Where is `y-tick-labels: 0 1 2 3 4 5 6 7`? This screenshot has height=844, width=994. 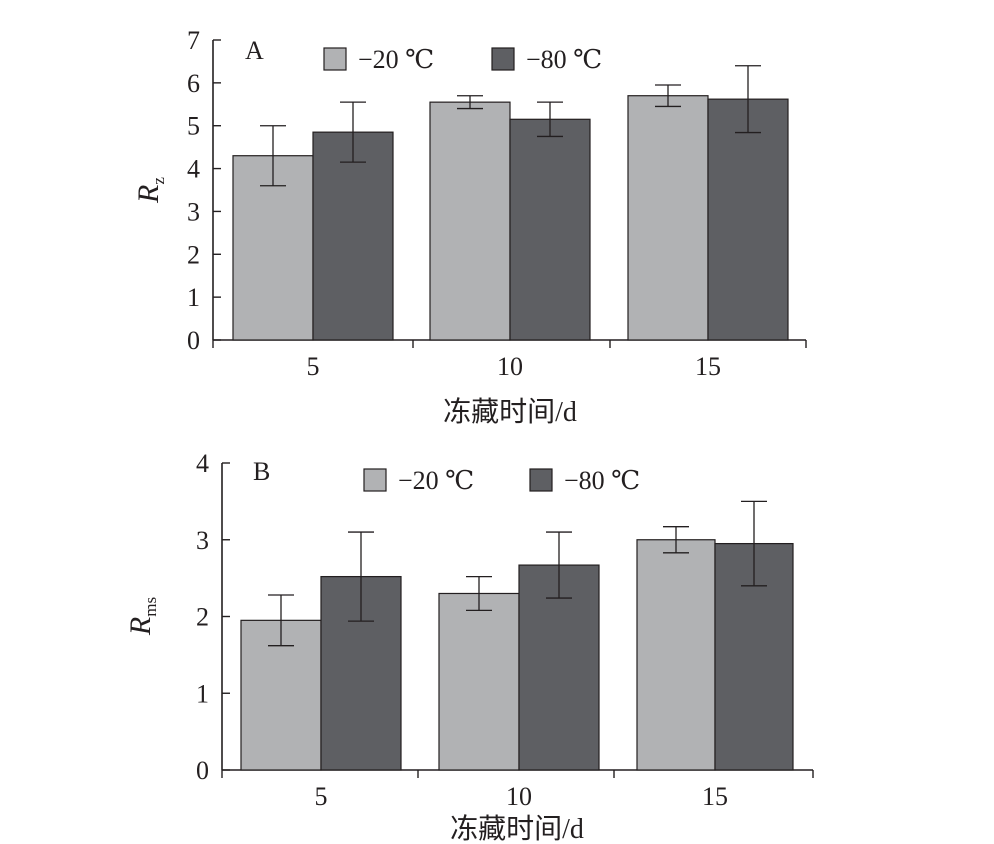
y-tick-labels: 0 1 2 3 4 5 6 7 is located at coordinates (193, 190).